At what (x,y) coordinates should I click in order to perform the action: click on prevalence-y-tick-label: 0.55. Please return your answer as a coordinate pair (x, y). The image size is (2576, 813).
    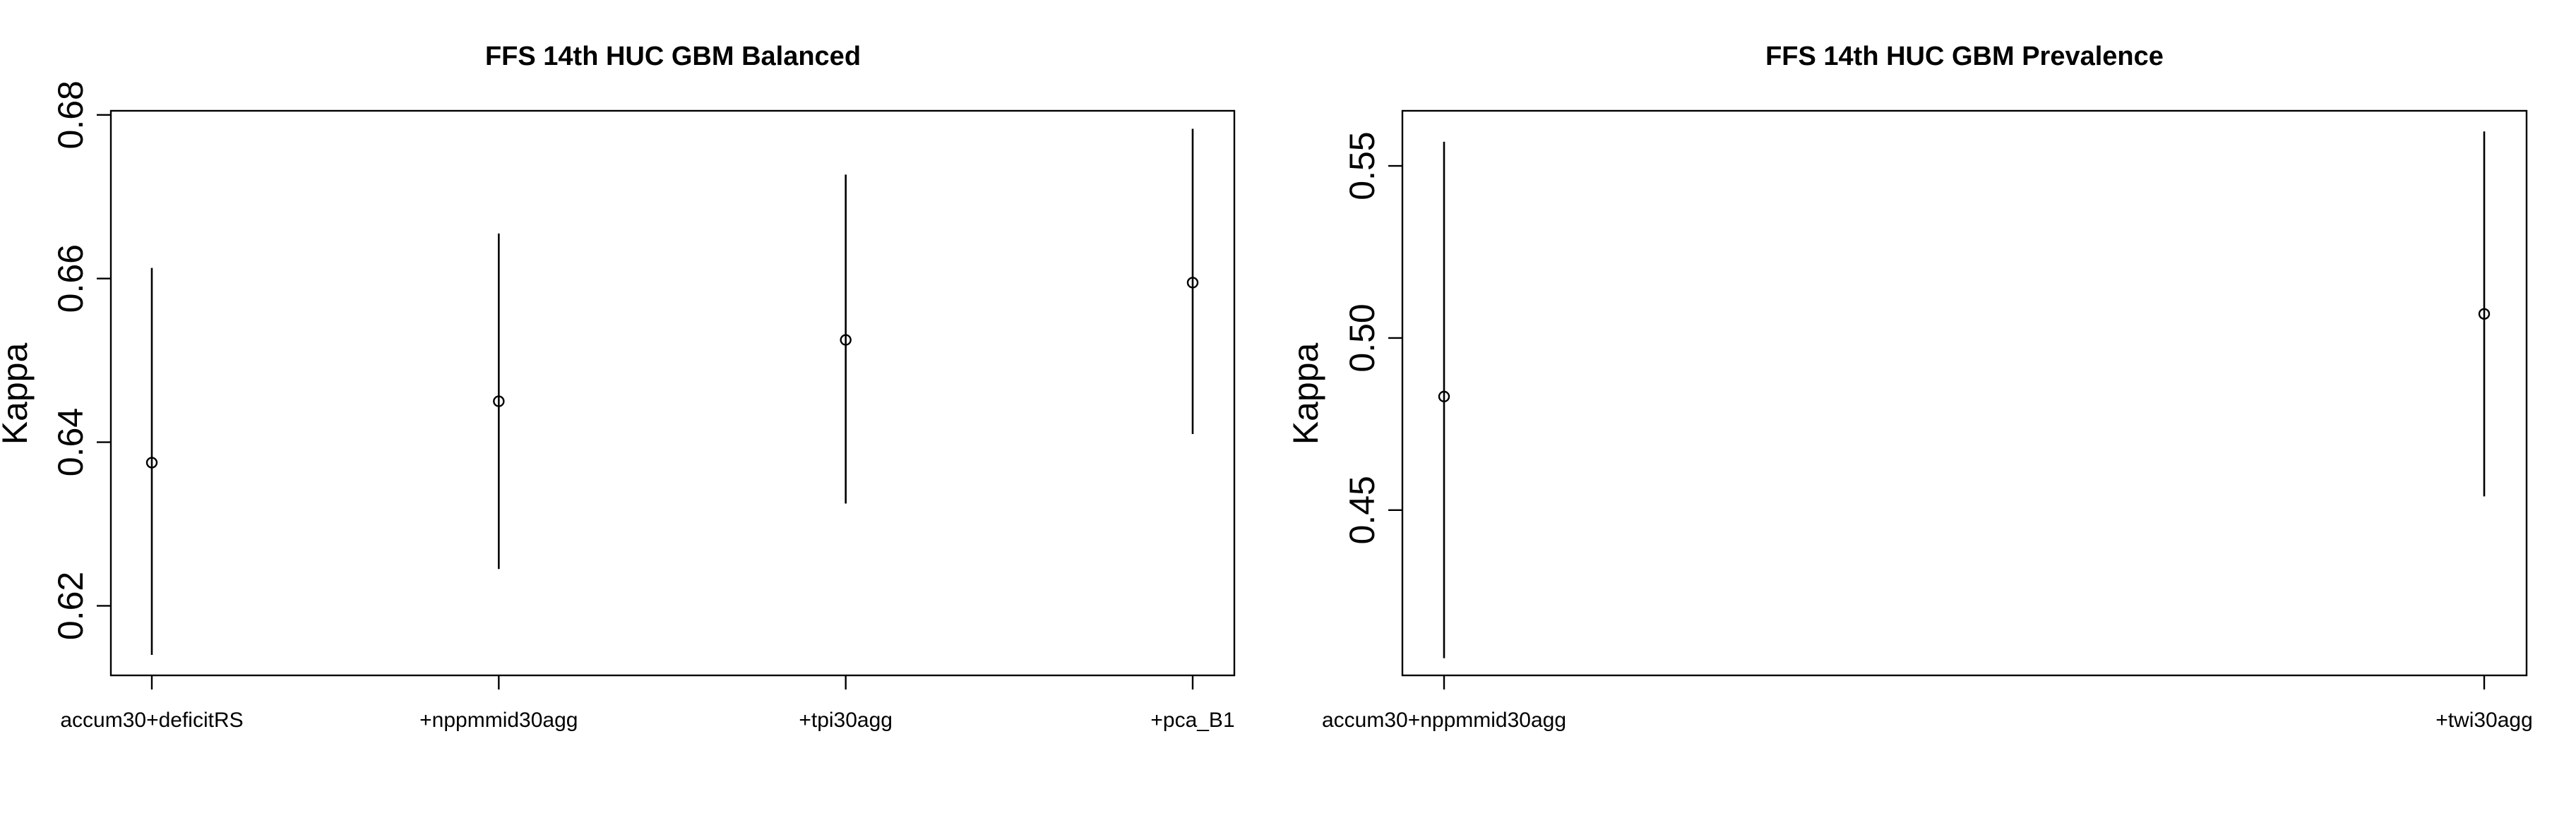
    Looking at the image, I should click on (1362, 165).